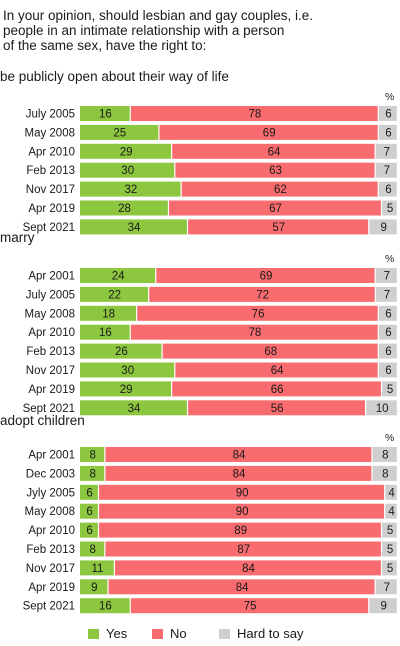  What do you see at coordinates (17, 237) in the screenshot?
I see `section-title: marry` at bounding box center [17, 237].